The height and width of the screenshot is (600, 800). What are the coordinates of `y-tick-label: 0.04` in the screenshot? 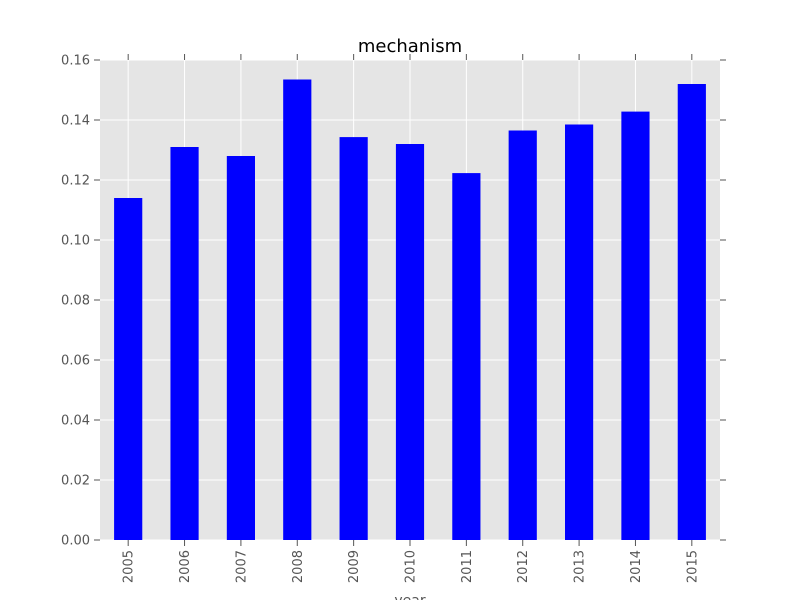 It's located at (75, 421).